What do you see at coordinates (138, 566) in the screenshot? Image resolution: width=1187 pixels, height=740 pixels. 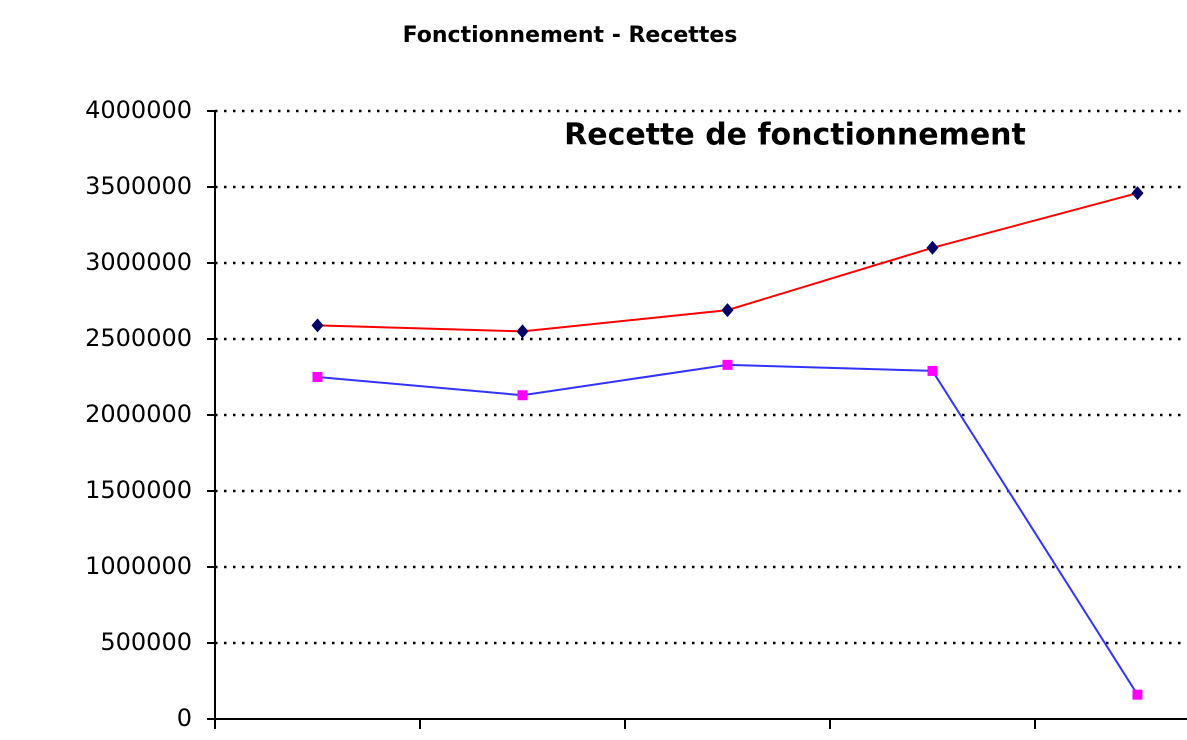 I see `y-tick-label: 1000000` at bounding box center [138, 566].